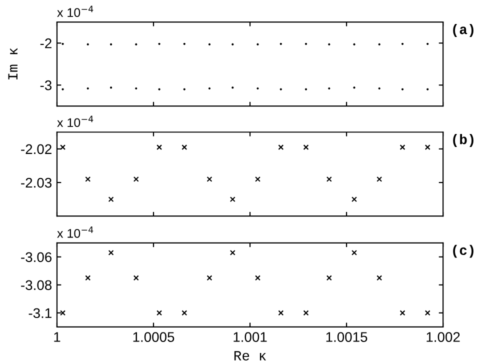 The width and height of the screenshot is (485, 362). What do you see at coordinates (46, 85) in the screenshot?
I see `y-tick-label: -3` at bounding box center [46, 85].